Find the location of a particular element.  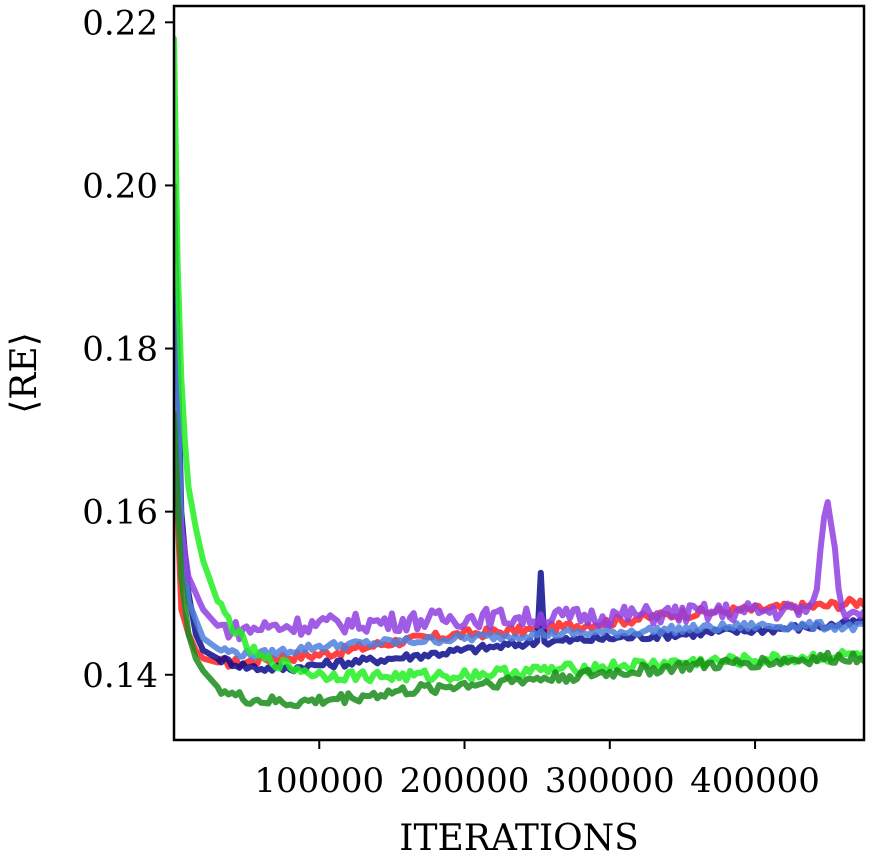

y-tick-label: 0.16 is located at coordinates (120, 513).